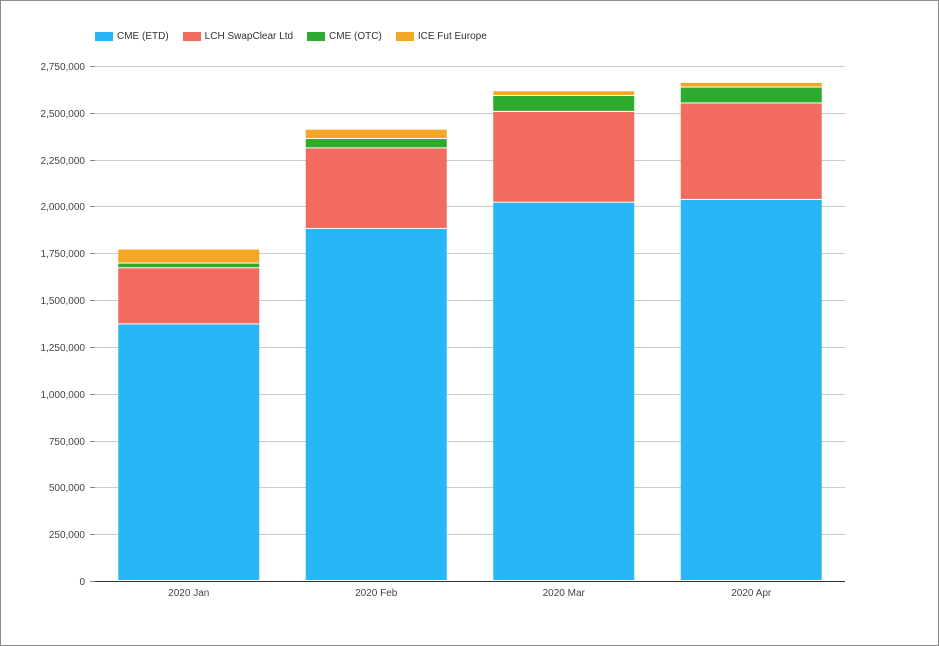 The height and width of the screenshot is (646, 939). I want to click on legend-label-ice-fut-europe: ICE Fut Europe, so click(452, 36).